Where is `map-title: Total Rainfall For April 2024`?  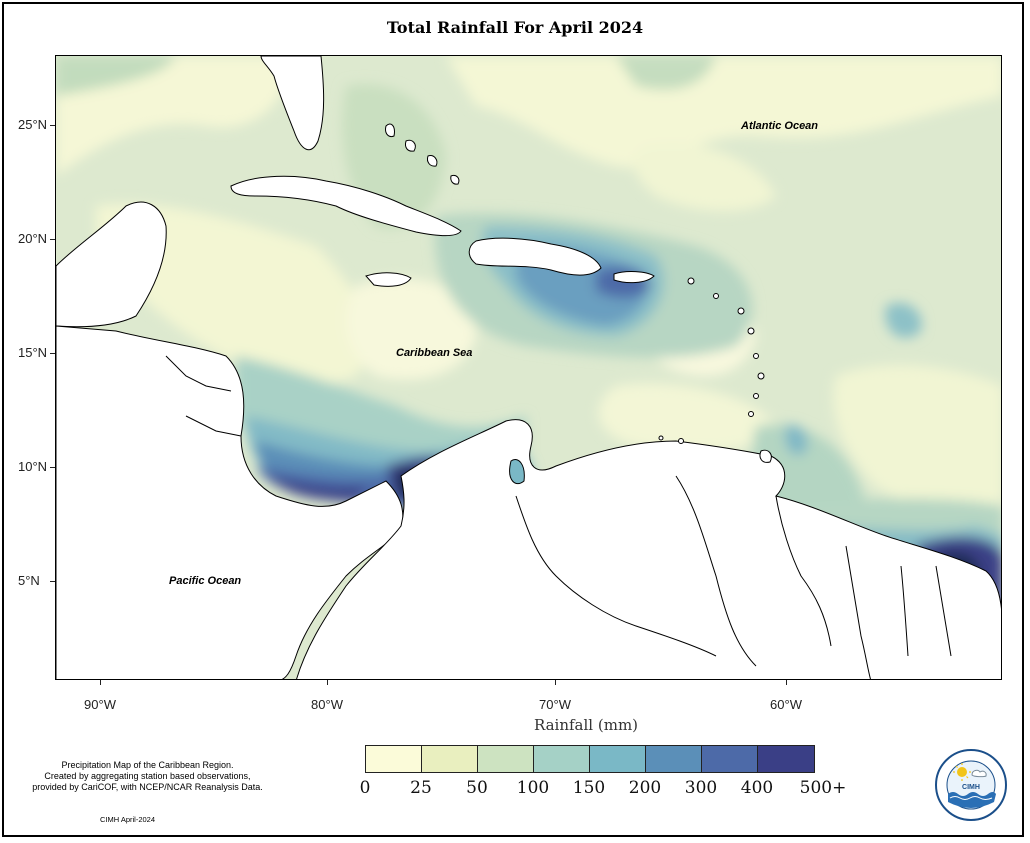 map-title: Total Rainfall For April 2024 is located at coordinates (515, 27).